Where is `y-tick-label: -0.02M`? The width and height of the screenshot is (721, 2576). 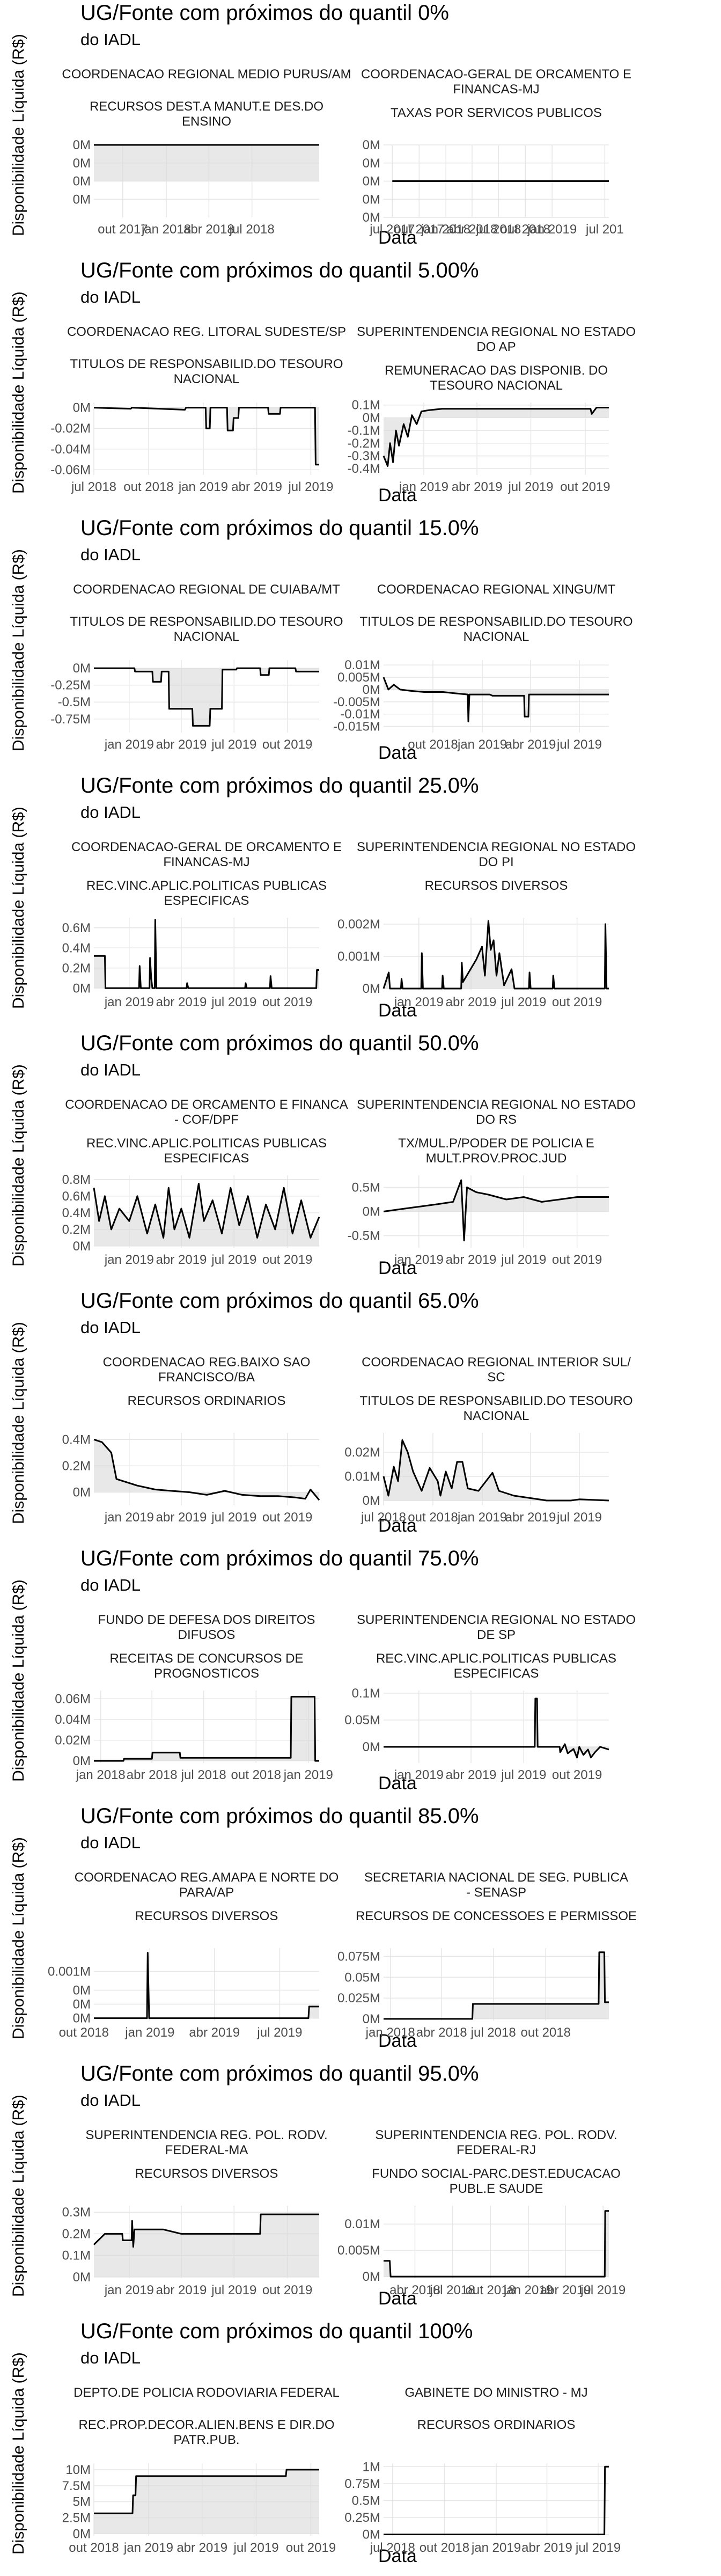
y-tick-label: -0.02M is located at coordinates (71, 428).